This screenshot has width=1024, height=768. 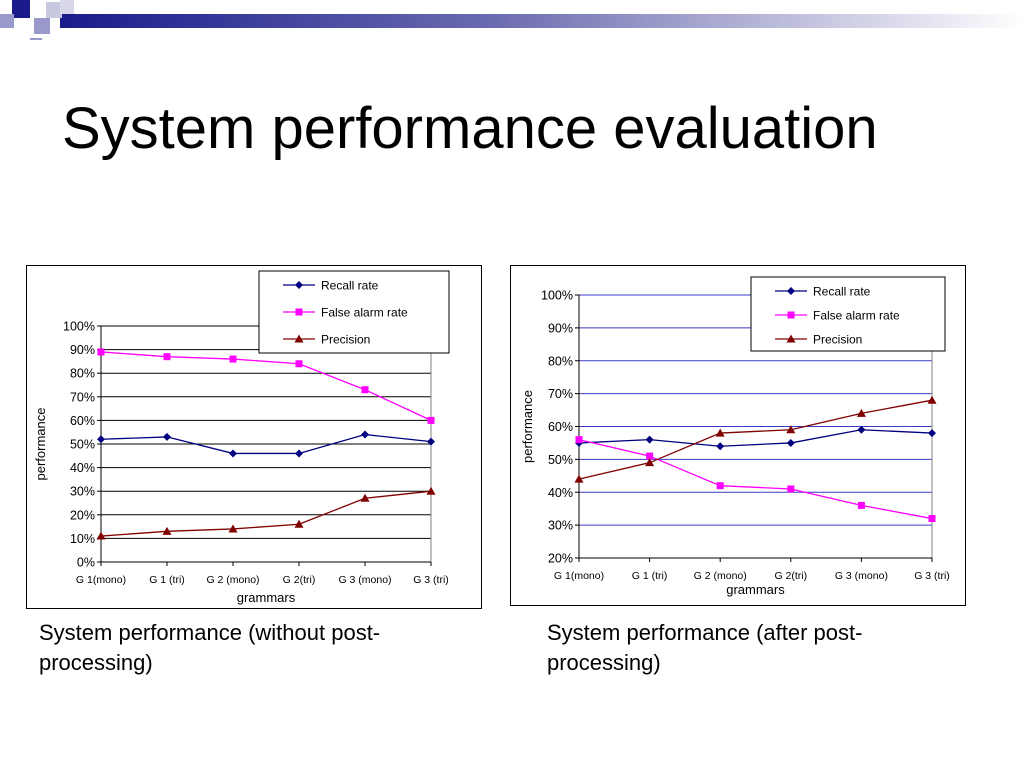 What do you see at coordinates (79, 445) in the screenshot?
I see `y-tick-labels: 0% 10% 20% 30% 40% 50% 60% 70% 80% 90% 100%` at bounding box center [79, 445].